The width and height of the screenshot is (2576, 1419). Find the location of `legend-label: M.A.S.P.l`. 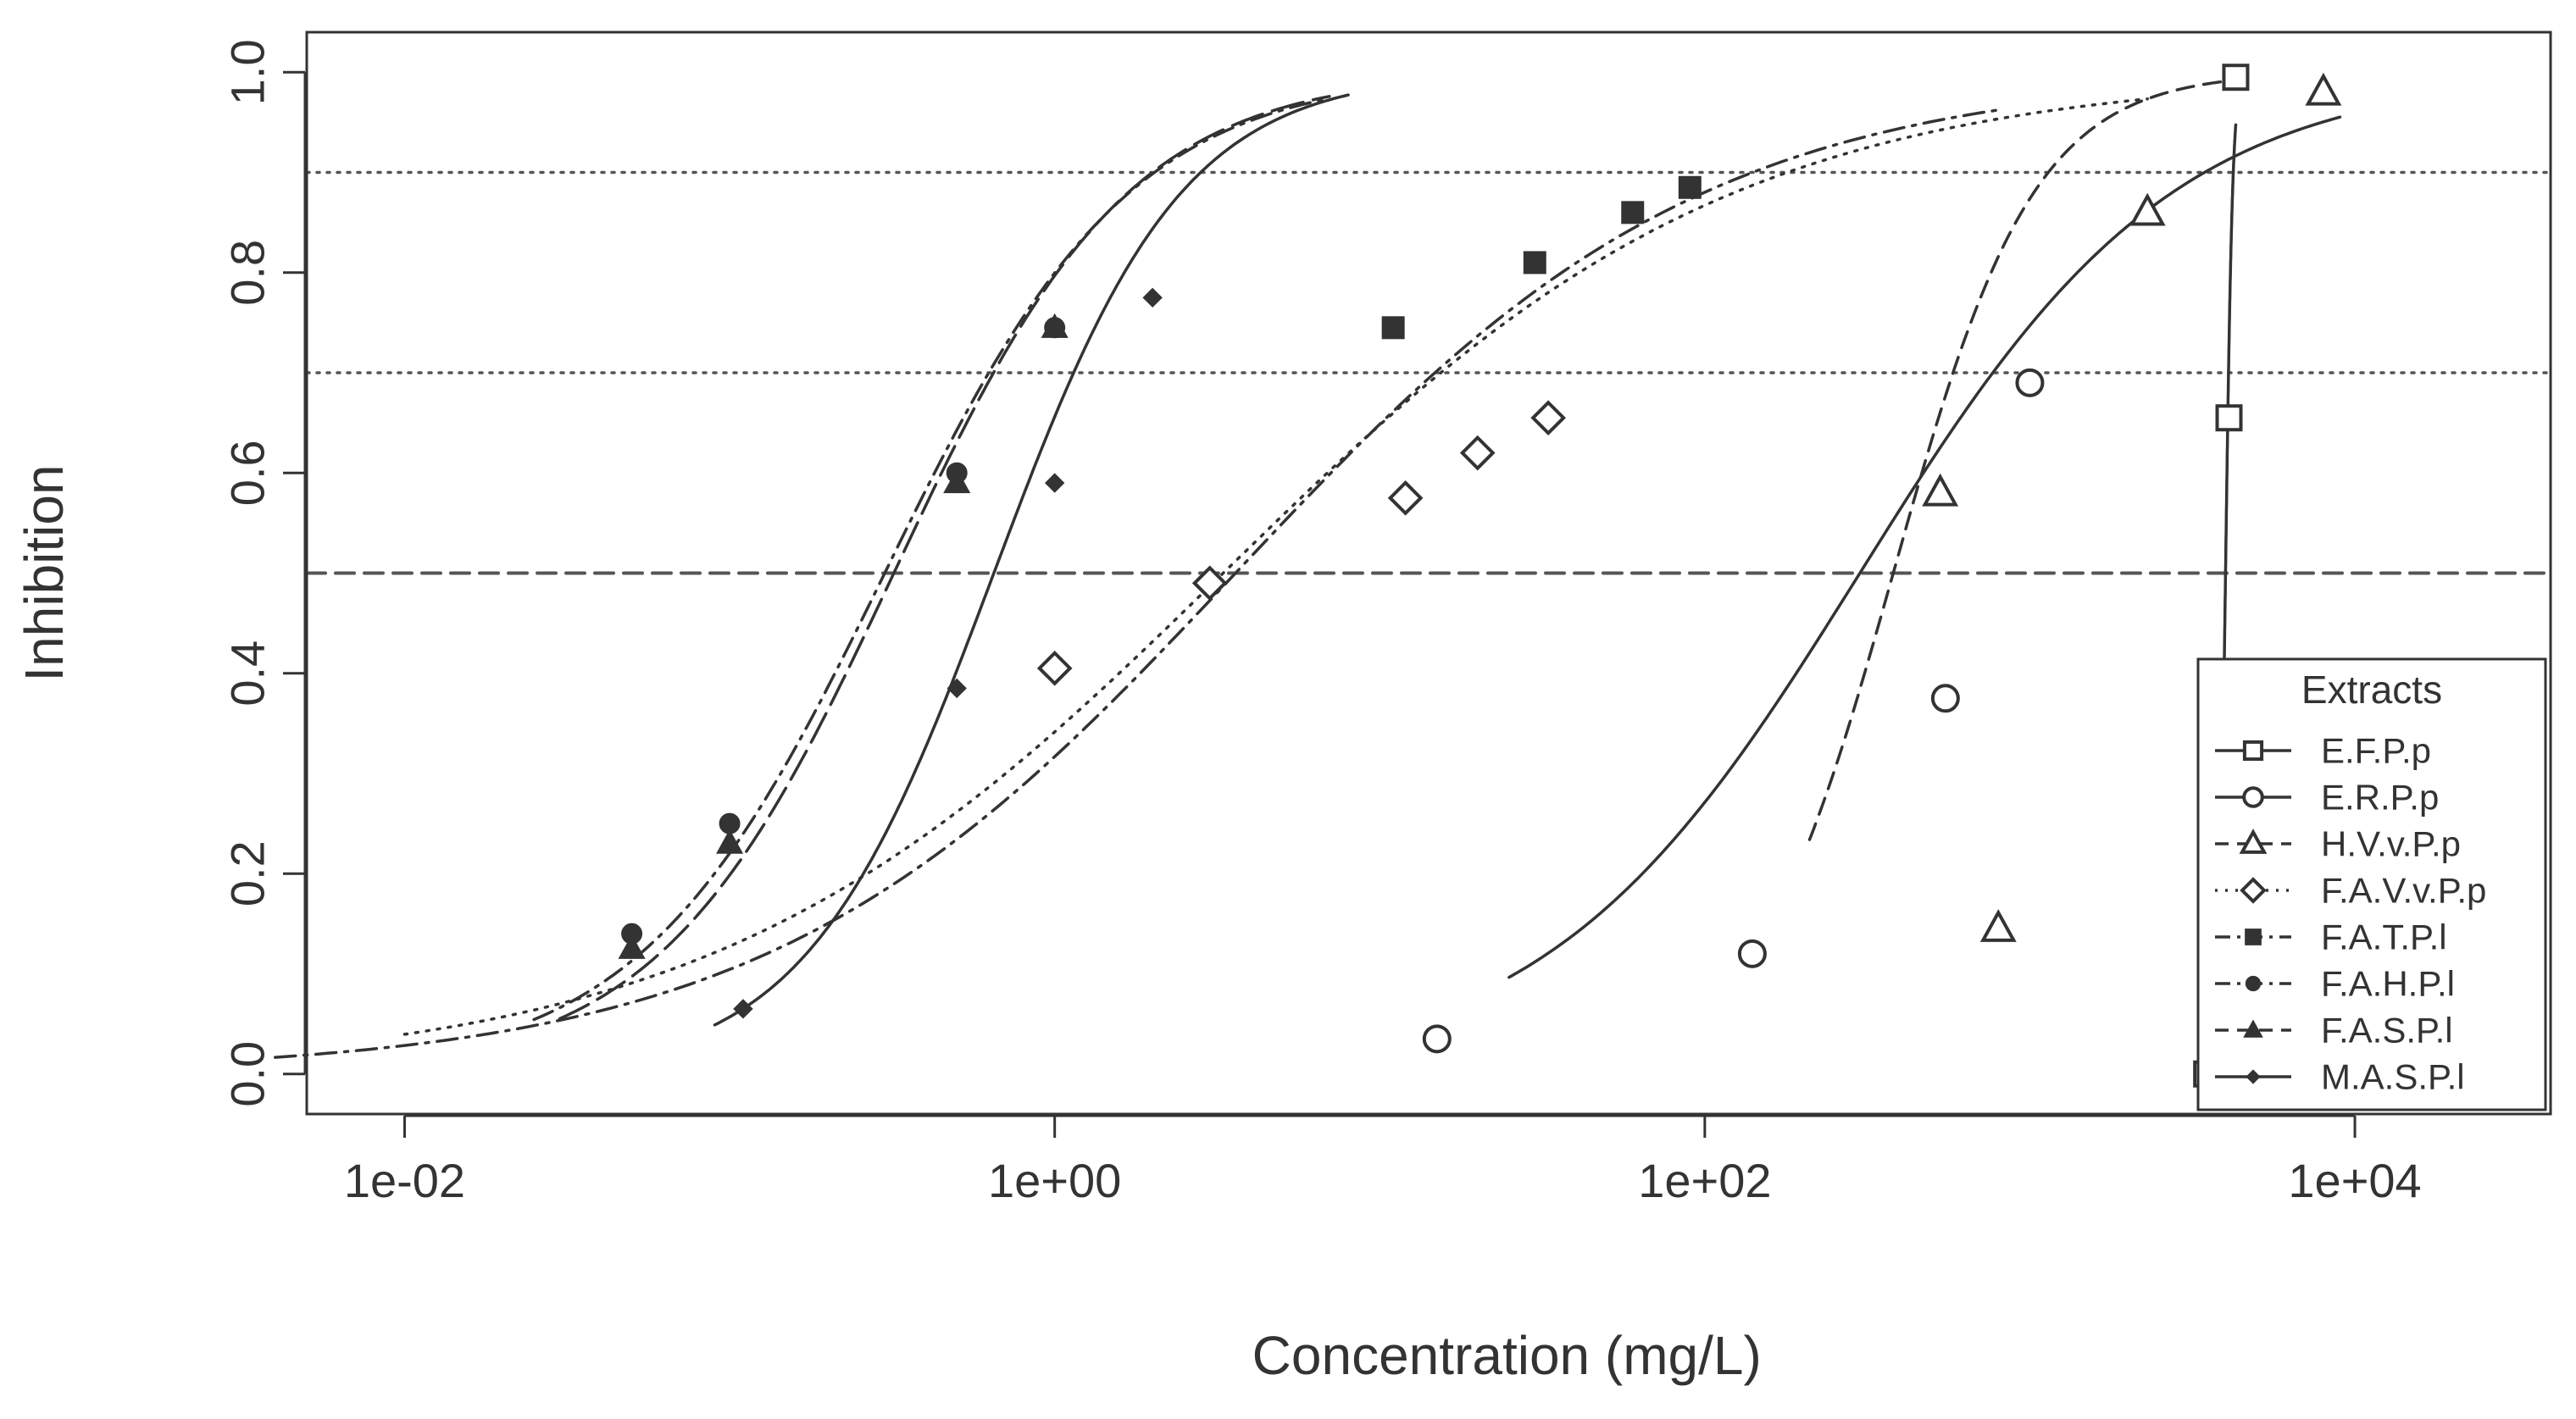

legend-label: M.A.S.P.l is located at coordinates (2393, 1077).